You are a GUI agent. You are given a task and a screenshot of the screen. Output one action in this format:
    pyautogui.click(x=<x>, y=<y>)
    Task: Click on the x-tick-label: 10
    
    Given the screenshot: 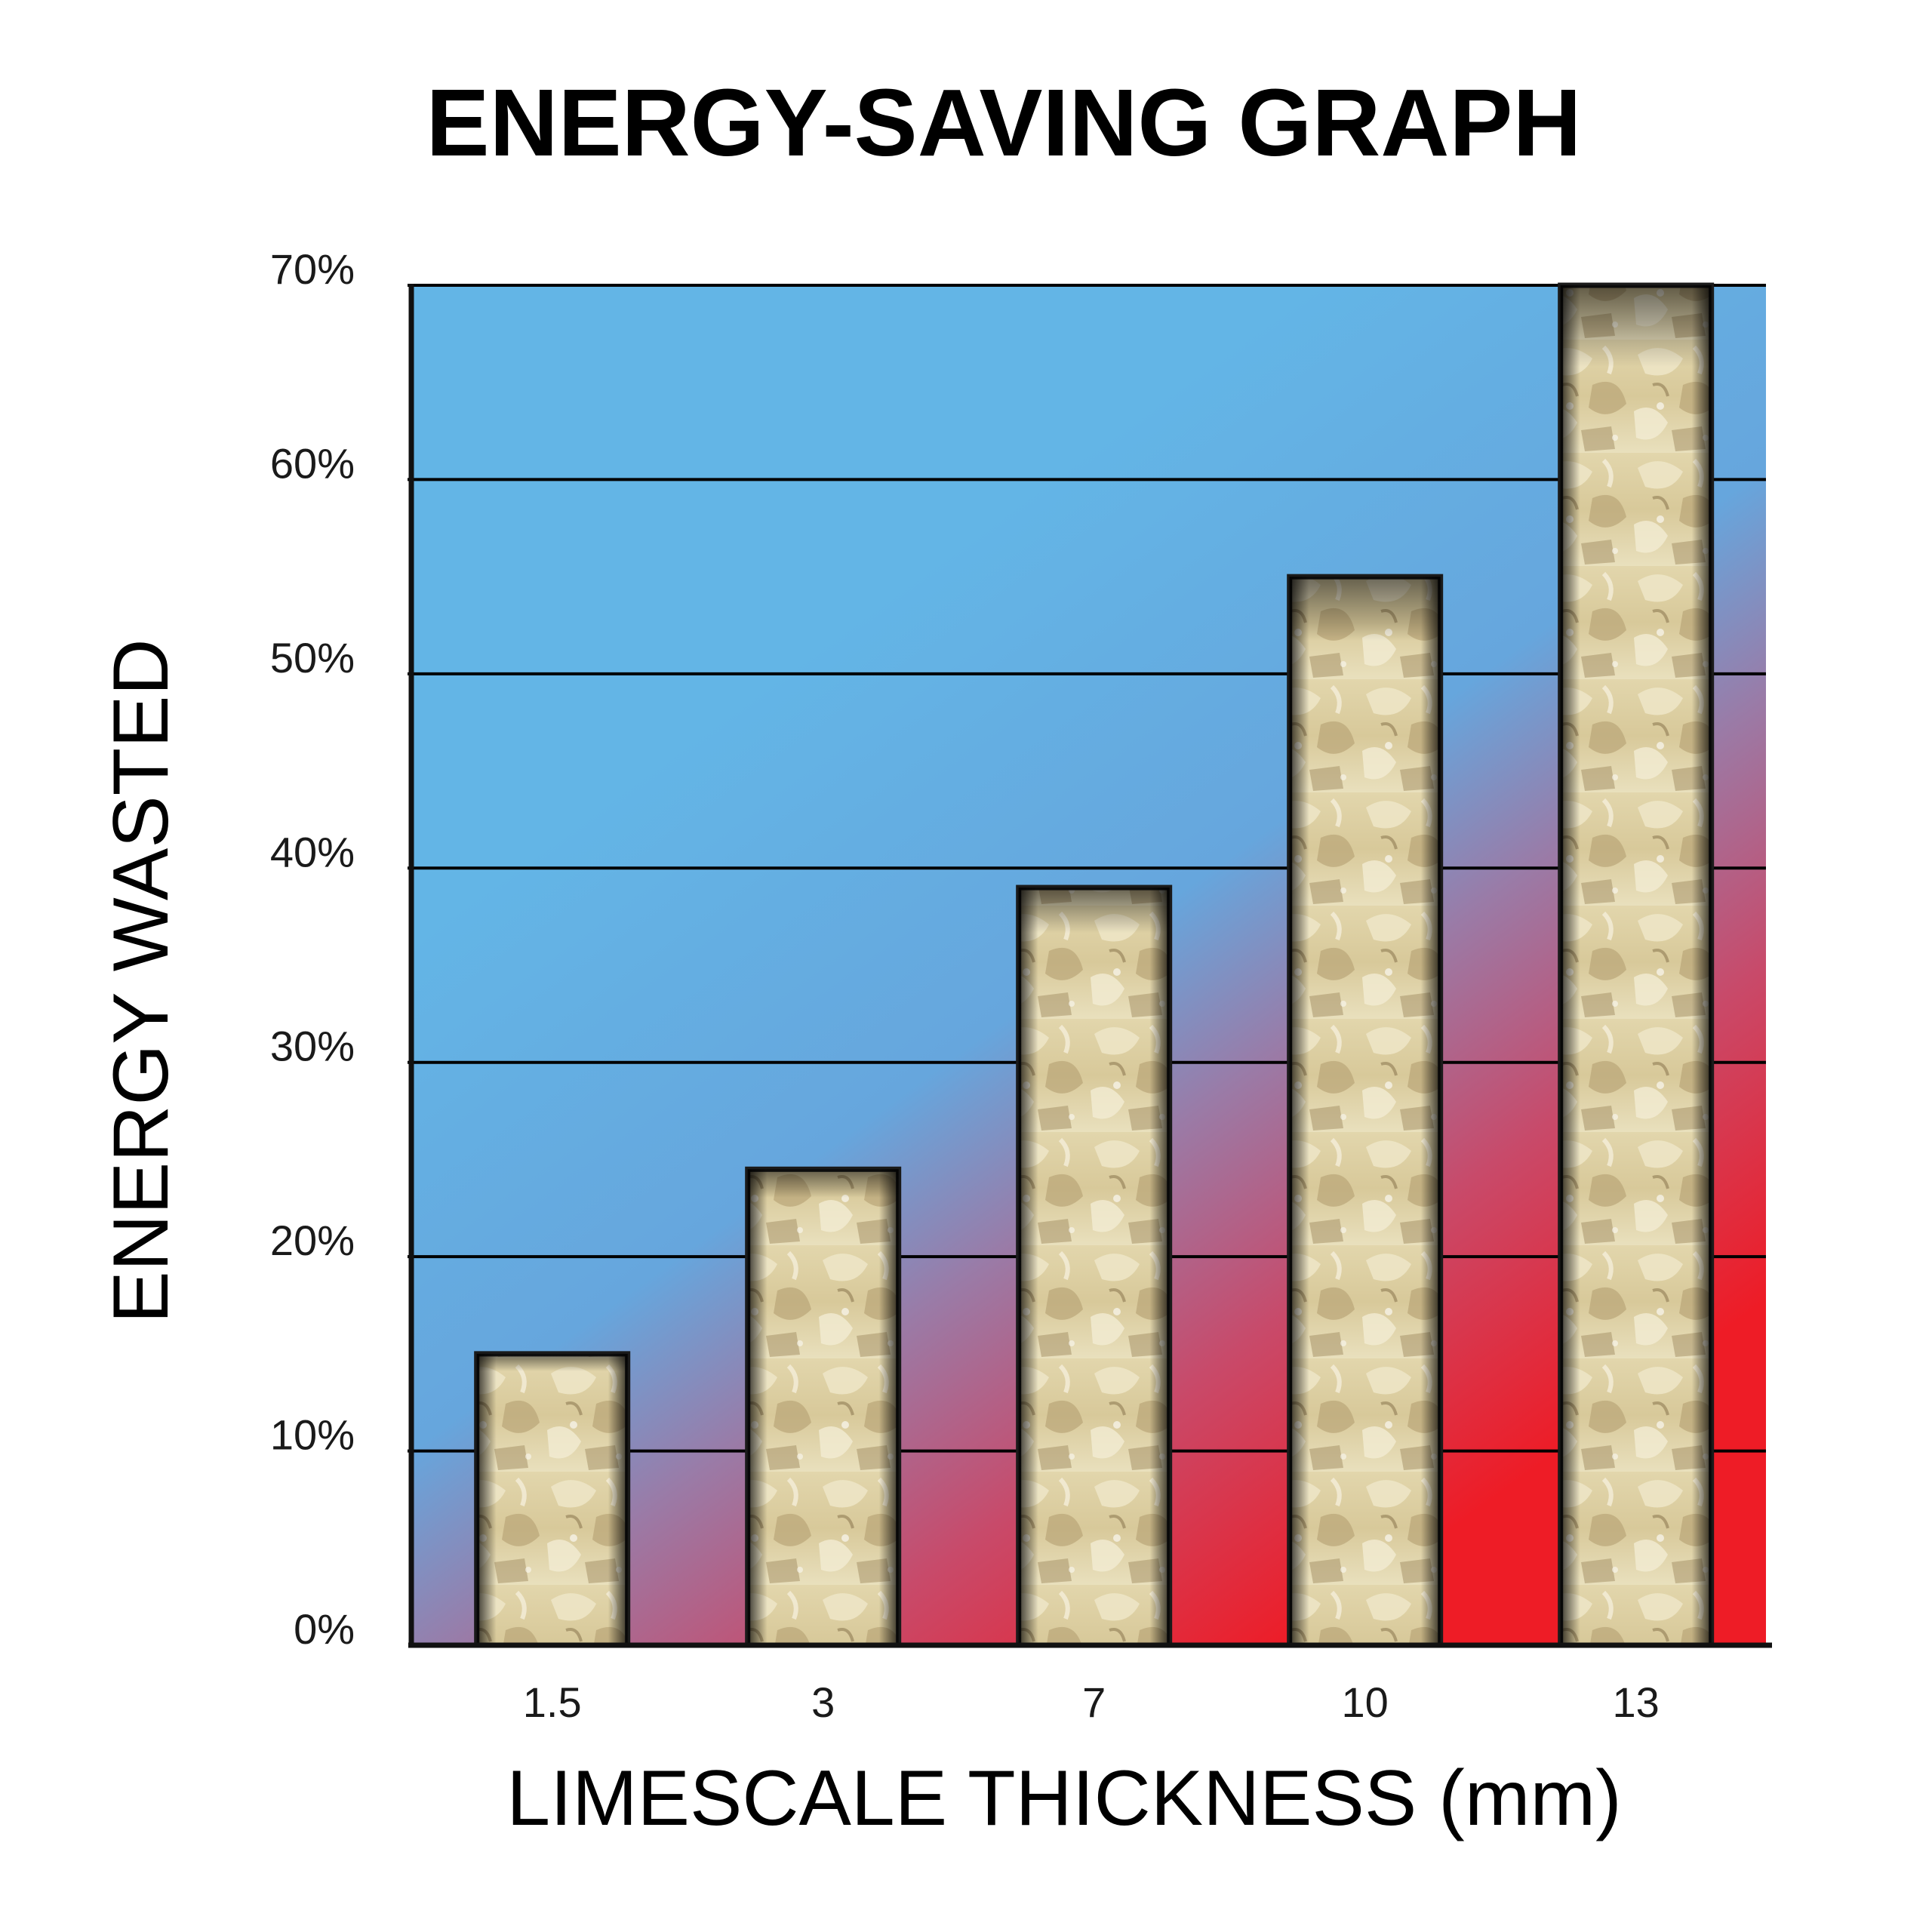 What is the action you would take?
    pyautogui.click(x=1365, y=1702)
    